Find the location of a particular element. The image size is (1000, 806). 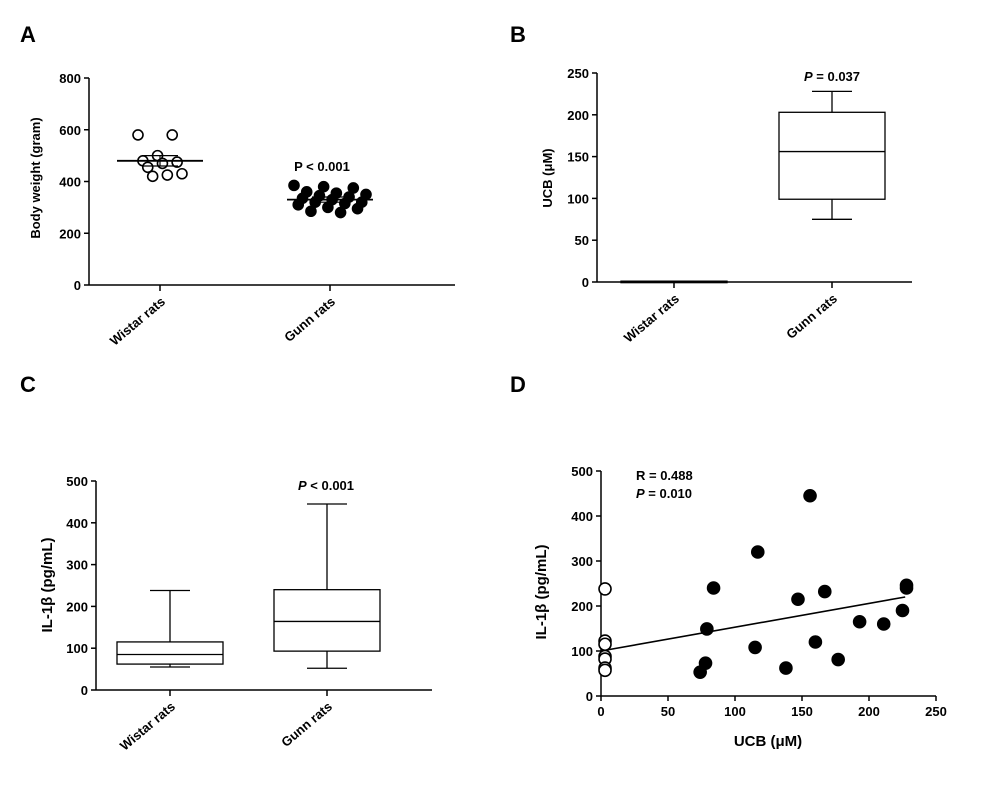

panel-b-annotation: P = 0.037 is located at coordinates (832, 76).